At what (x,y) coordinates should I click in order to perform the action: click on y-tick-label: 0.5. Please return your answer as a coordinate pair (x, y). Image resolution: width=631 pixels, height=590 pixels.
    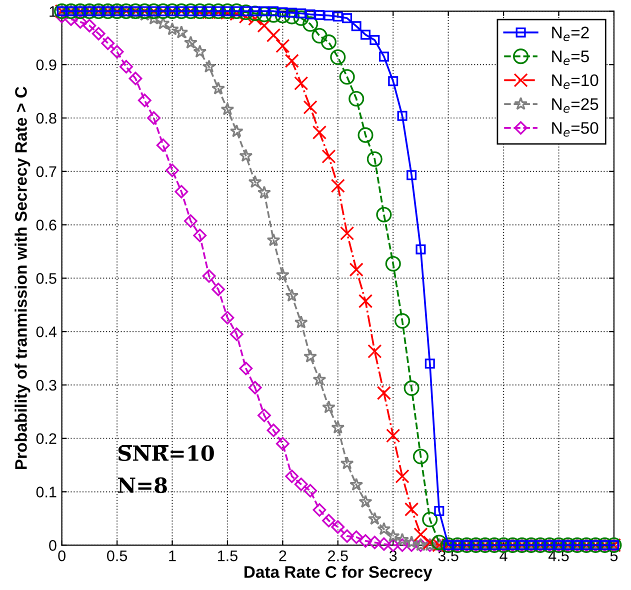
    Looking at the image, I should click on (46, 278).